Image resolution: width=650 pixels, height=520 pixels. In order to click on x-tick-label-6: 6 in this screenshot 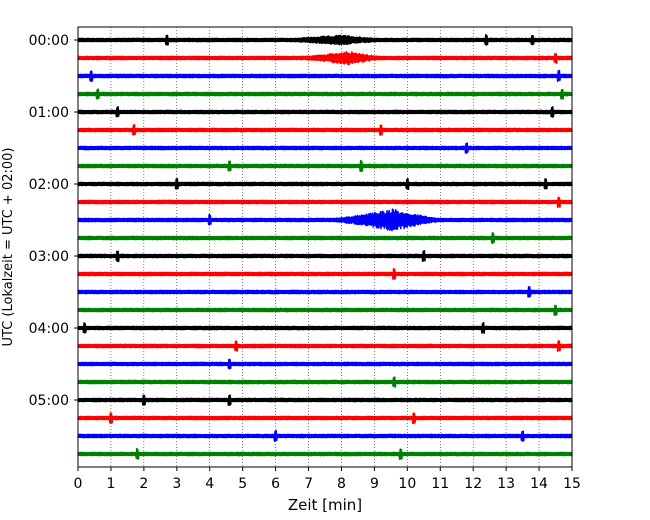, I will do `click(275, 484)`.